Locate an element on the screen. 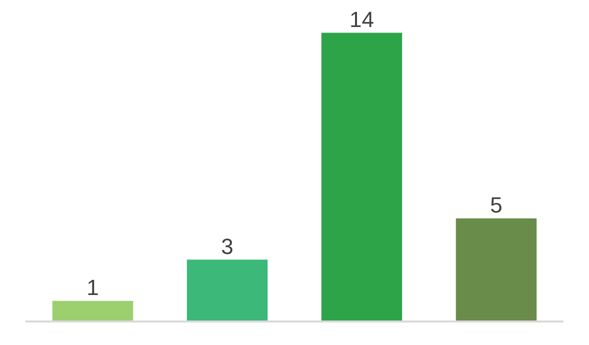  data-label: 3 is located at coordinates (227, 246).